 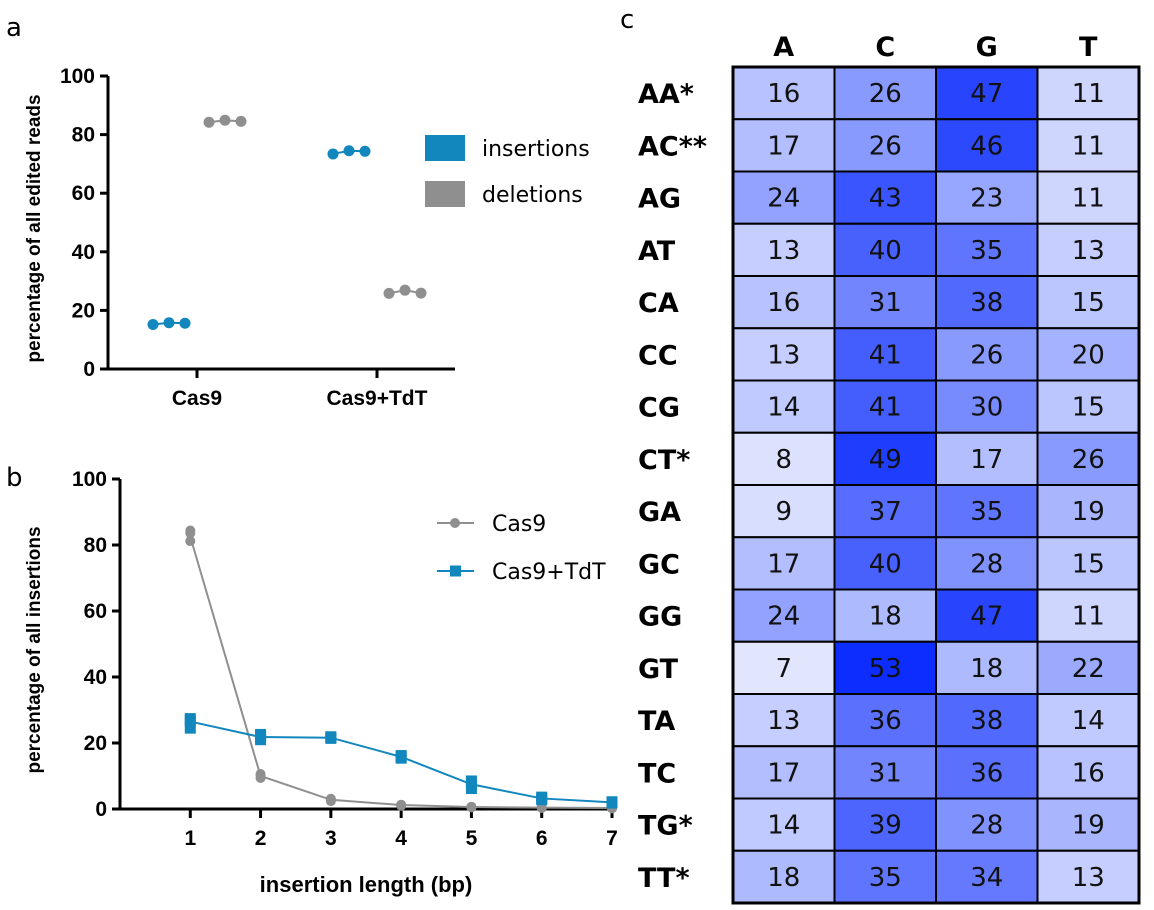 What do you see at coordinates (83, 135) in the screenshot?
I see `panel-a-y-tick-label: 80` at bounding box center [83, 135].